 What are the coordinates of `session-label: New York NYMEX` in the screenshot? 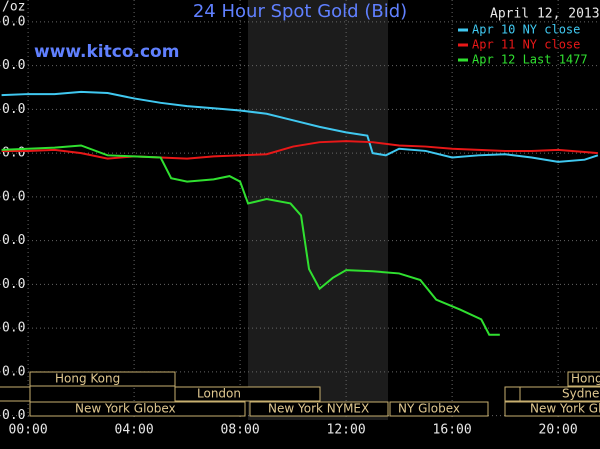 It's located at (318, 409).